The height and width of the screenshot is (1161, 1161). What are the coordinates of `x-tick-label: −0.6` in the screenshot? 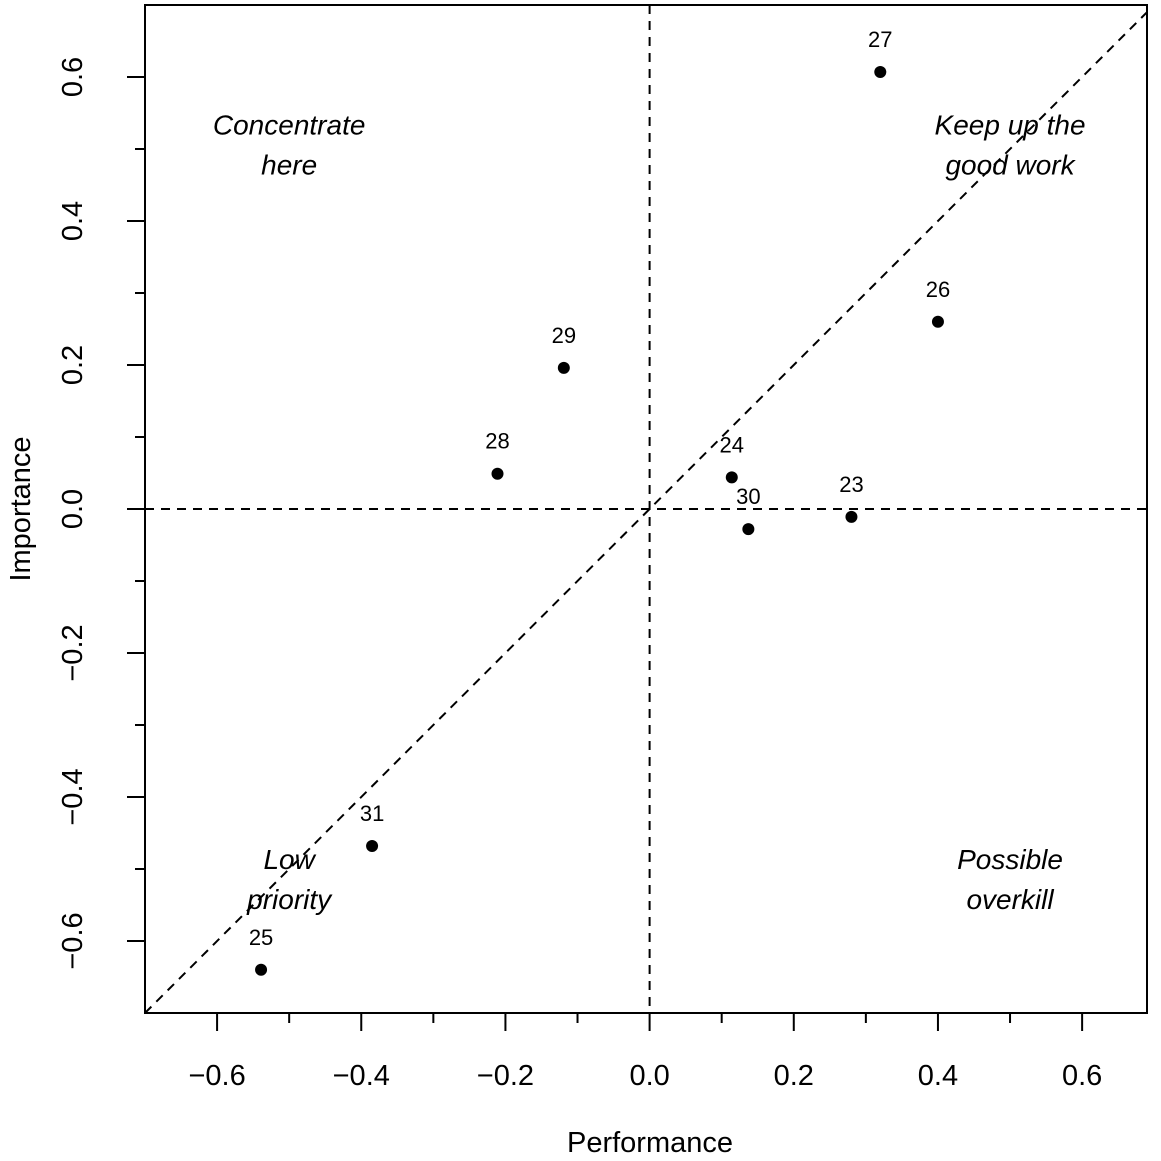 It's located at (216, 1076).